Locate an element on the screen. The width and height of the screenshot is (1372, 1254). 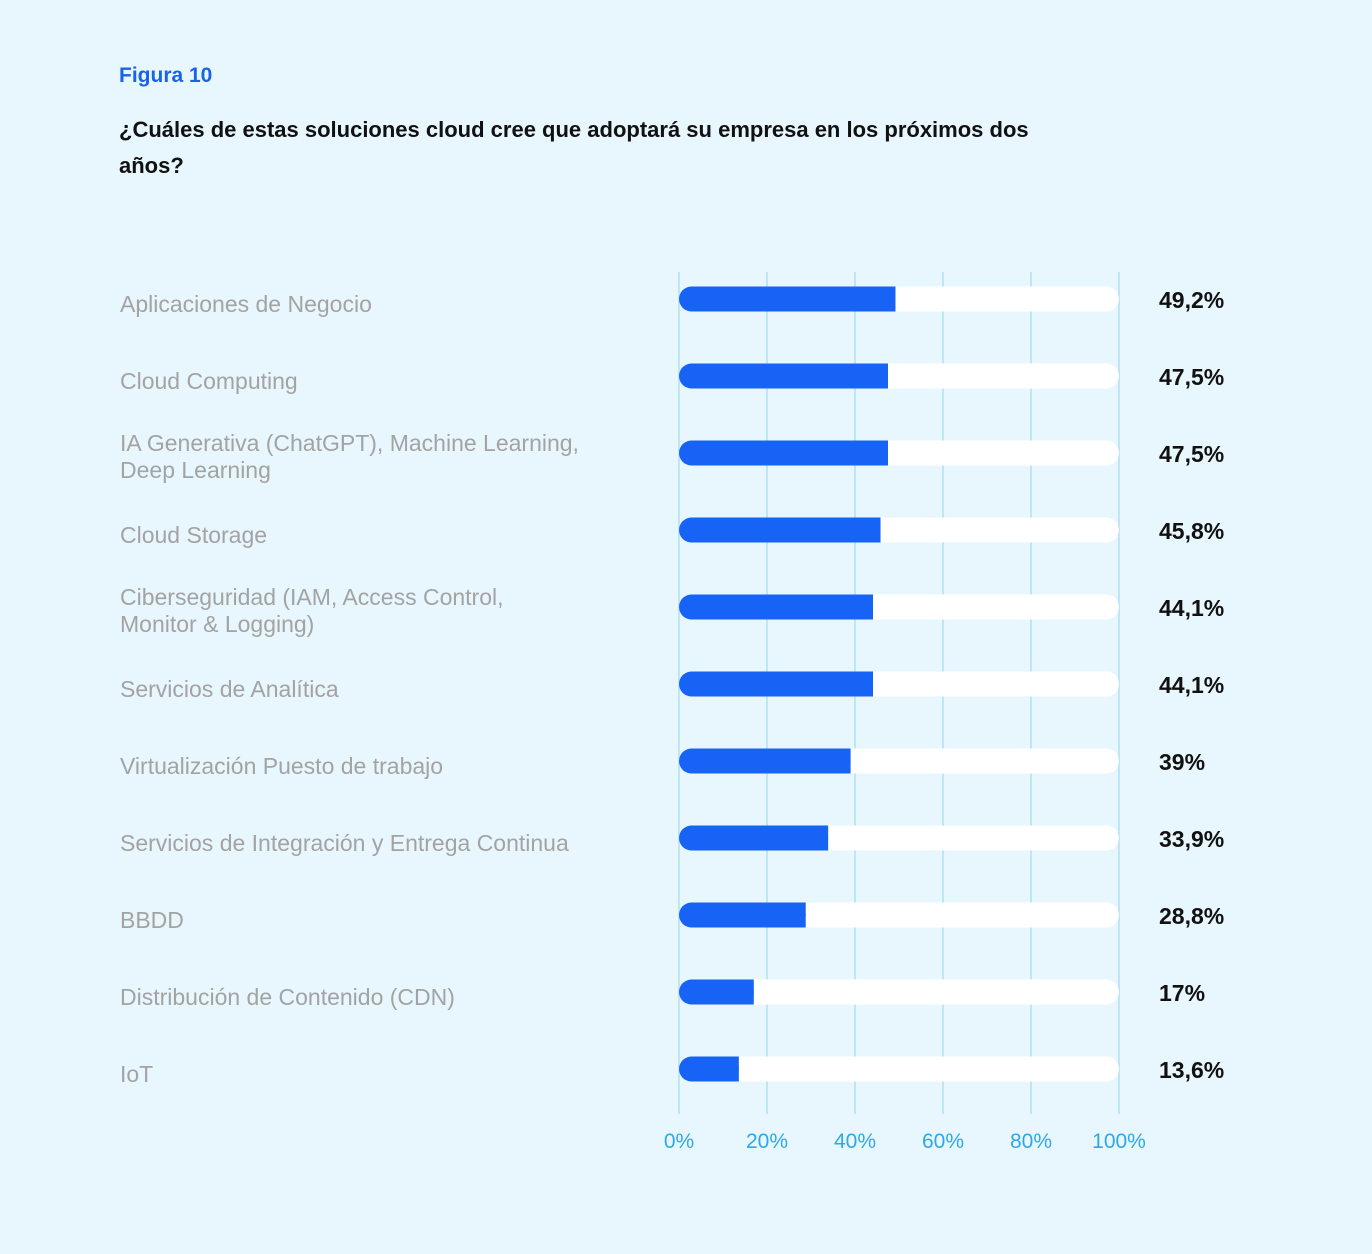
category-label: IoT is located at coordinates (136, 1074).